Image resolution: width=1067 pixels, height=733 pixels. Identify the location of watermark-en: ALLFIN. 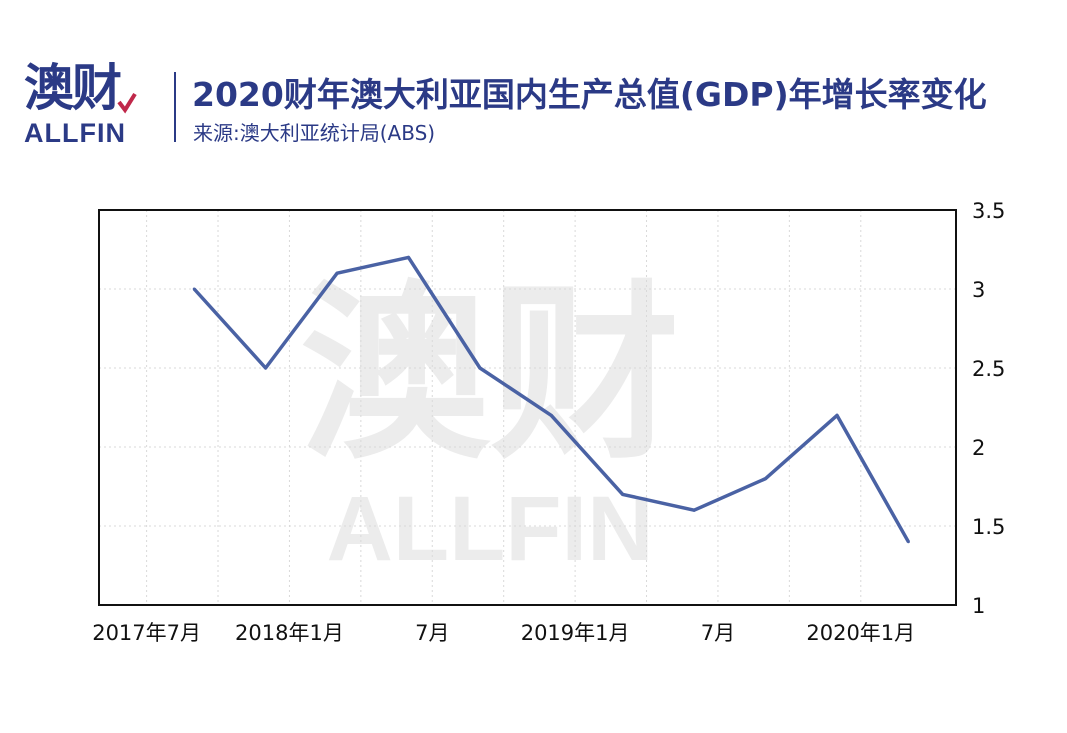
(489, 529).